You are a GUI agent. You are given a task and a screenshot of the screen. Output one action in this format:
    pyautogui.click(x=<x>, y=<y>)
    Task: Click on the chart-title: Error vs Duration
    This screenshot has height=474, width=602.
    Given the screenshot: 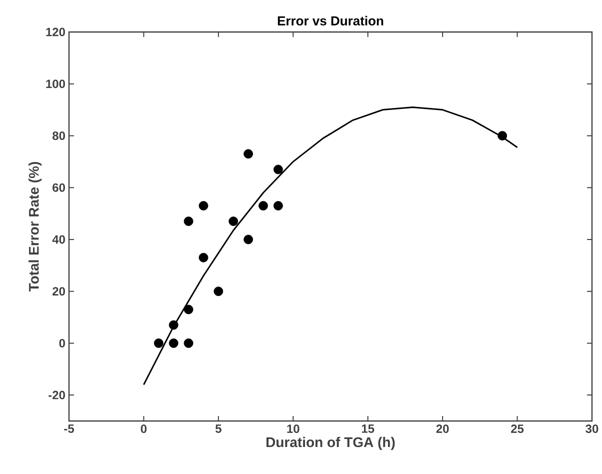 What is the action you would take?
    pyautogui.click(x=331, y=21)
    